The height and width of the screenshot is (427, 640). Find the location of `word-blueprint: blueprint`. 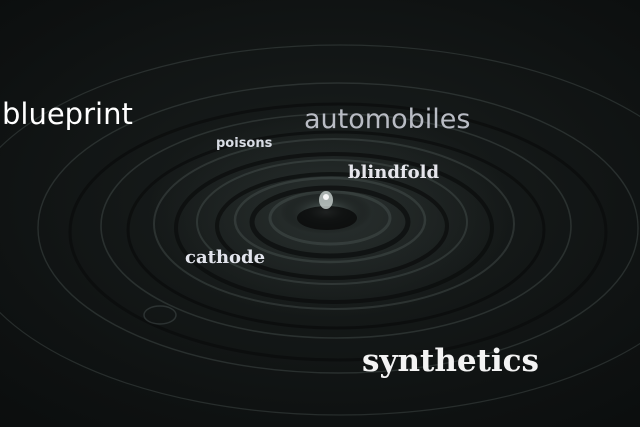

word-blueprint: blueprint is located at coordinates (67, 114).